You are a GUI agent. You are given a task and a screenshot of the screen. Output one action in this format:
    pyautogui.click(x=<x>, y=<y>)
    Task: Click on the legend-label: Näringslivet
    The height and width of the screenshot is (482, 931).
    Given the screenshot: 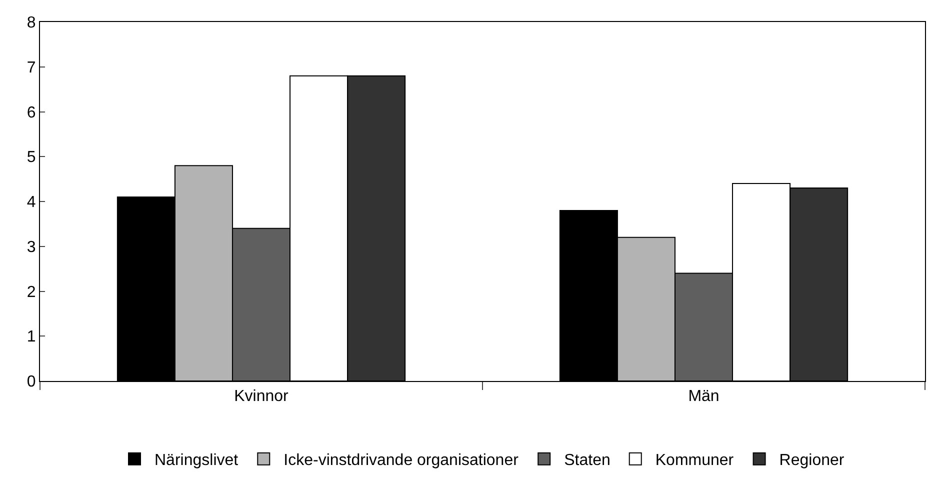 What is the action you would take?
    pyautogui.click(x=196, y=461)
    